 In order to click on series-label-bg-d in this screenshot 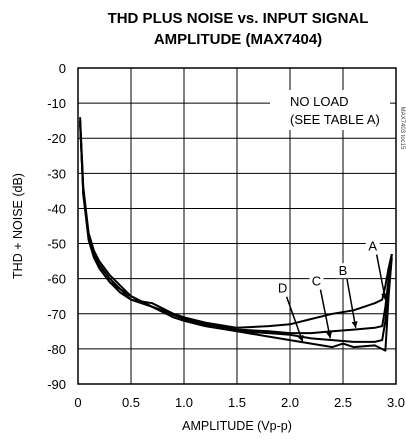, I will do `click(282, 288)`.